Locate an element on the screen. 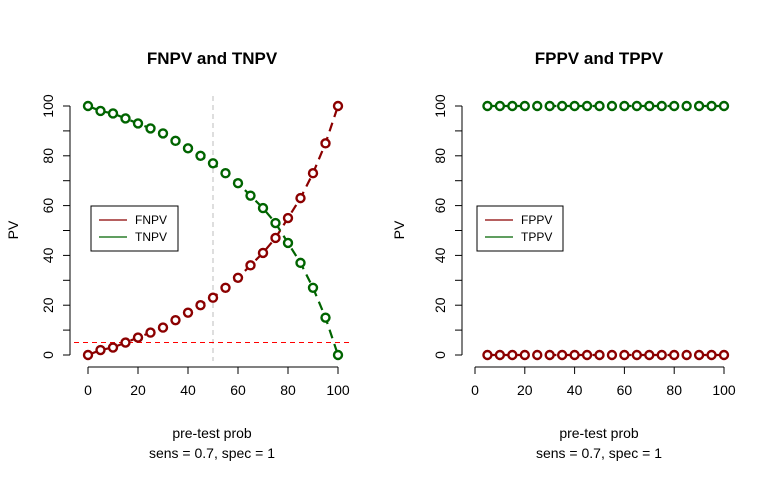 The height and width of the screenshot is (481, 774). legend: FNPV TNPV is located at coordinates (134, 228).